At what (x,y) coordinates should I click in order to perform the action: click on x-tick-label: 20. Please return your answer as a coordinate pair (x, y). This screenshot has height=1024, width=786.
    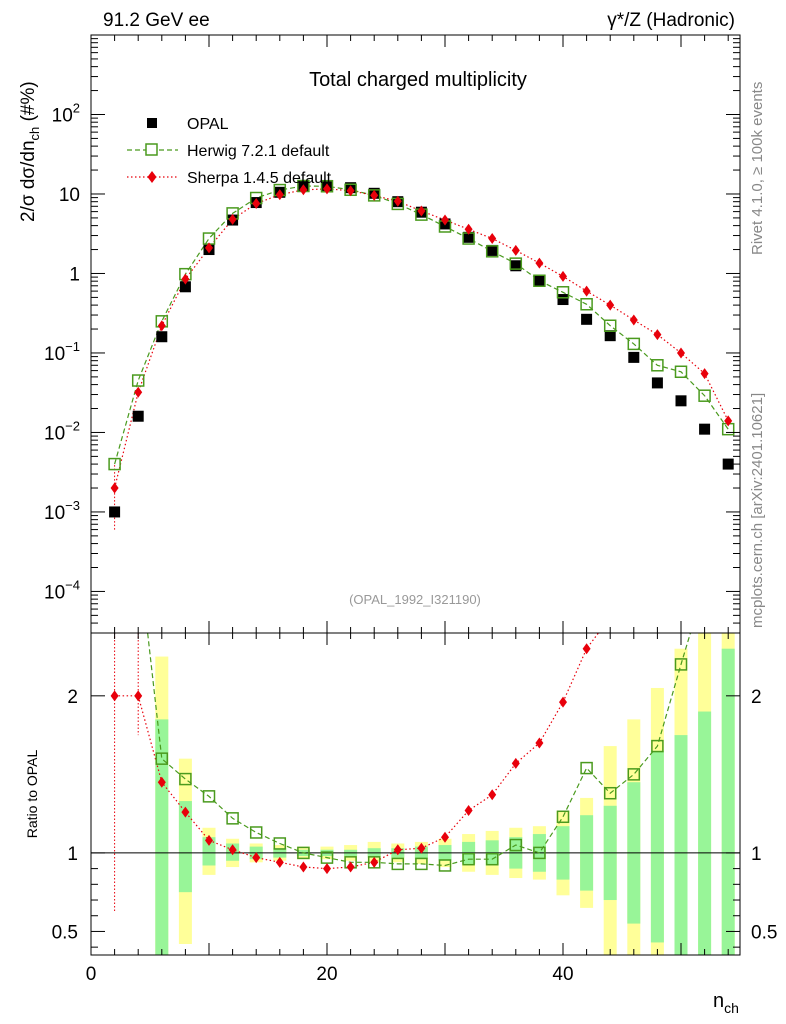
    Looking at the image, I should click on (326, 974).